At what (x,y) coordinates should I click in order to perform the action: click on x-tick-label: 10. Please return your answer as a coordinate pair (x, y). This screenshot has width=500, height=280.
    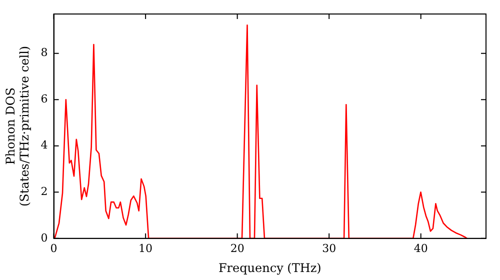
    Looking at the image, I should click on (145, 248).